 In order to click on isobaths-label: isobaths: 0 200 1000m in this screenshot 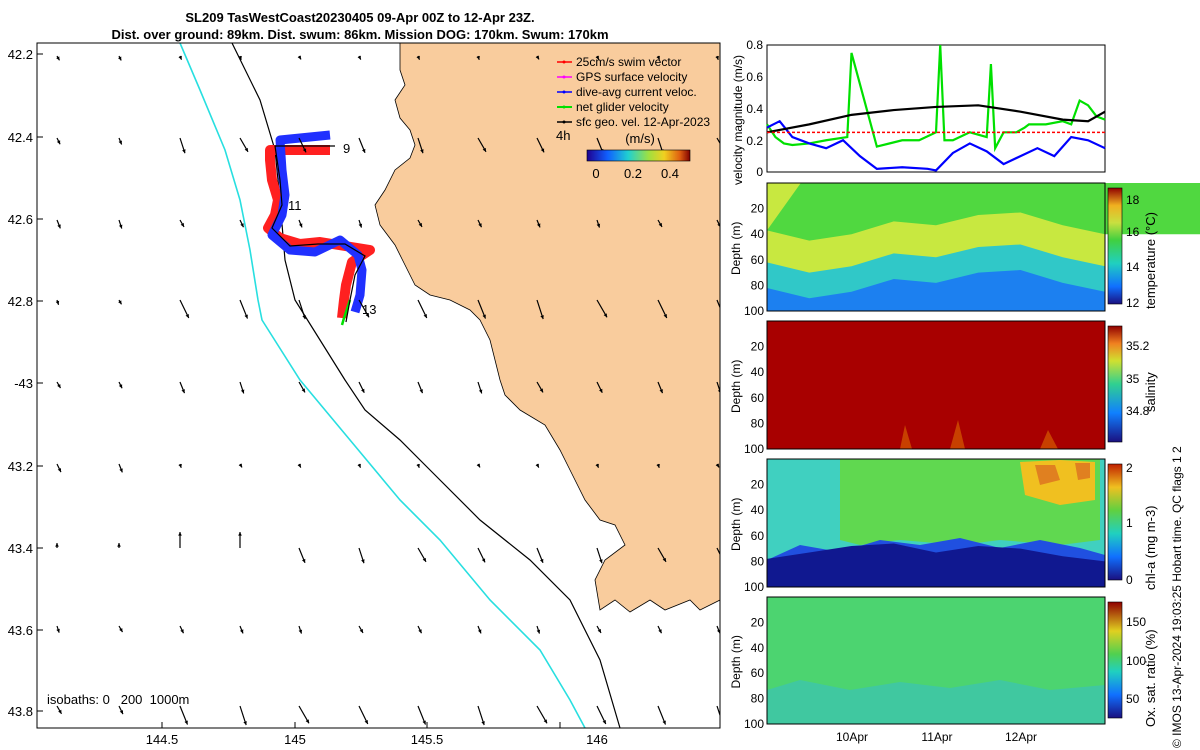, I will do `click(118, 699)`.